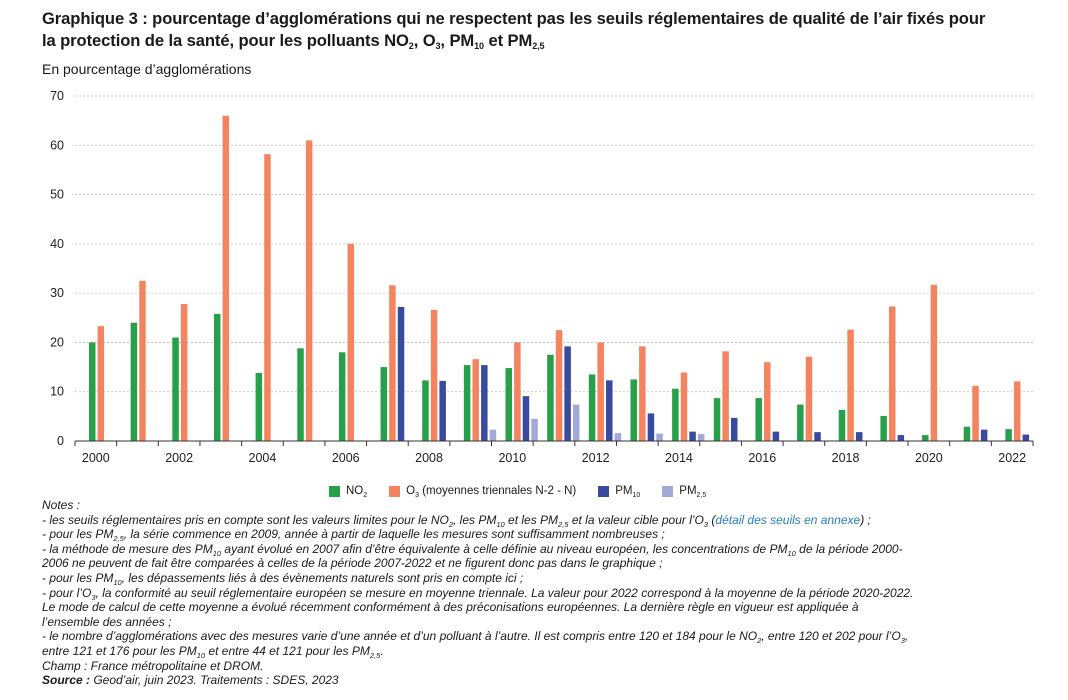  Describe the element at coordinates (934, 362) in the screenshot. I see `bar-o3-2020` at that location.